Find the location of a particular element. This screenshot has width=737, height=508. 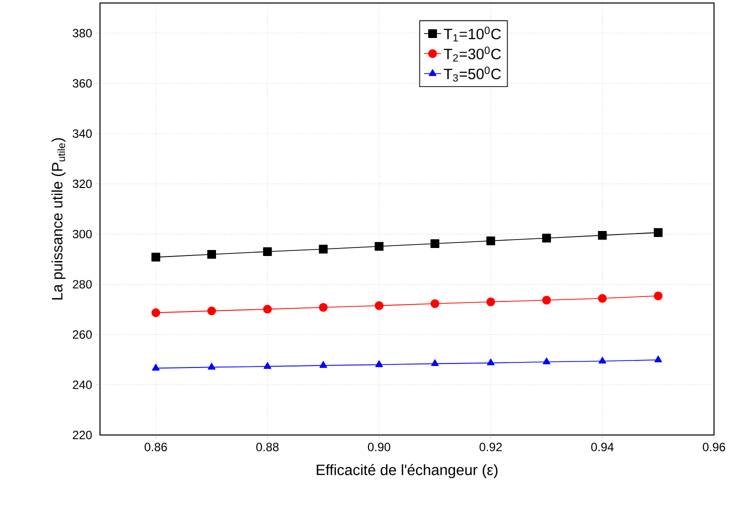

legend-label: T$_{3}$=50$^{0}$C is located at coordinates (472, 74).